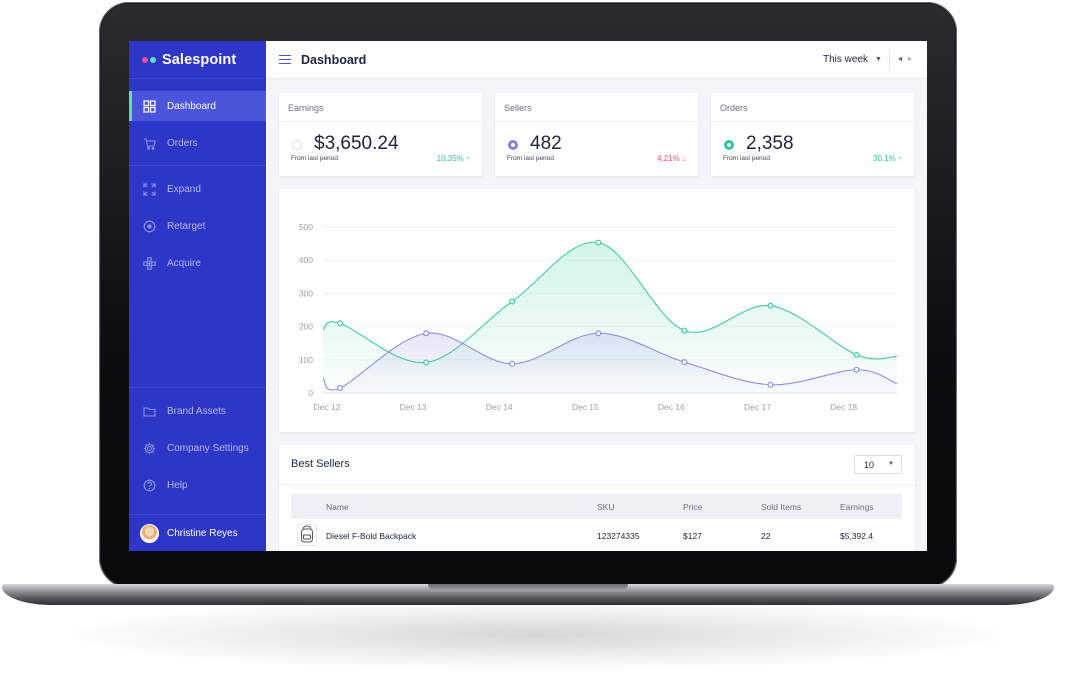  Describe the element at coordinates (843, 407) in the screenshot. I see `x-tick-label: Dec 18` at that location.